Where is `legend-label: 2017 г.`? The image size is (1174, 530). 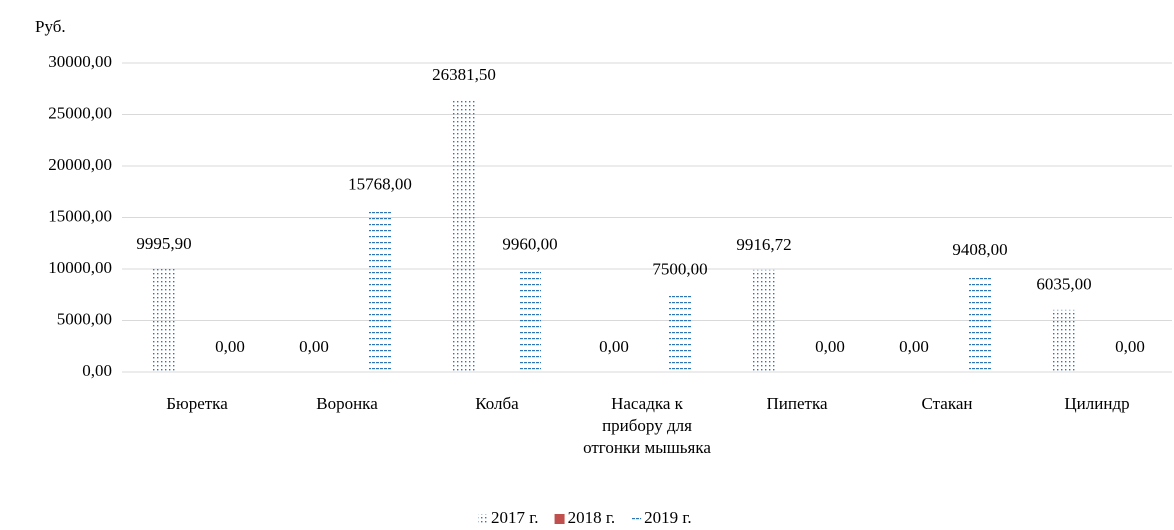 legend-label: 2017 г. is located at coordinates (515, 517).